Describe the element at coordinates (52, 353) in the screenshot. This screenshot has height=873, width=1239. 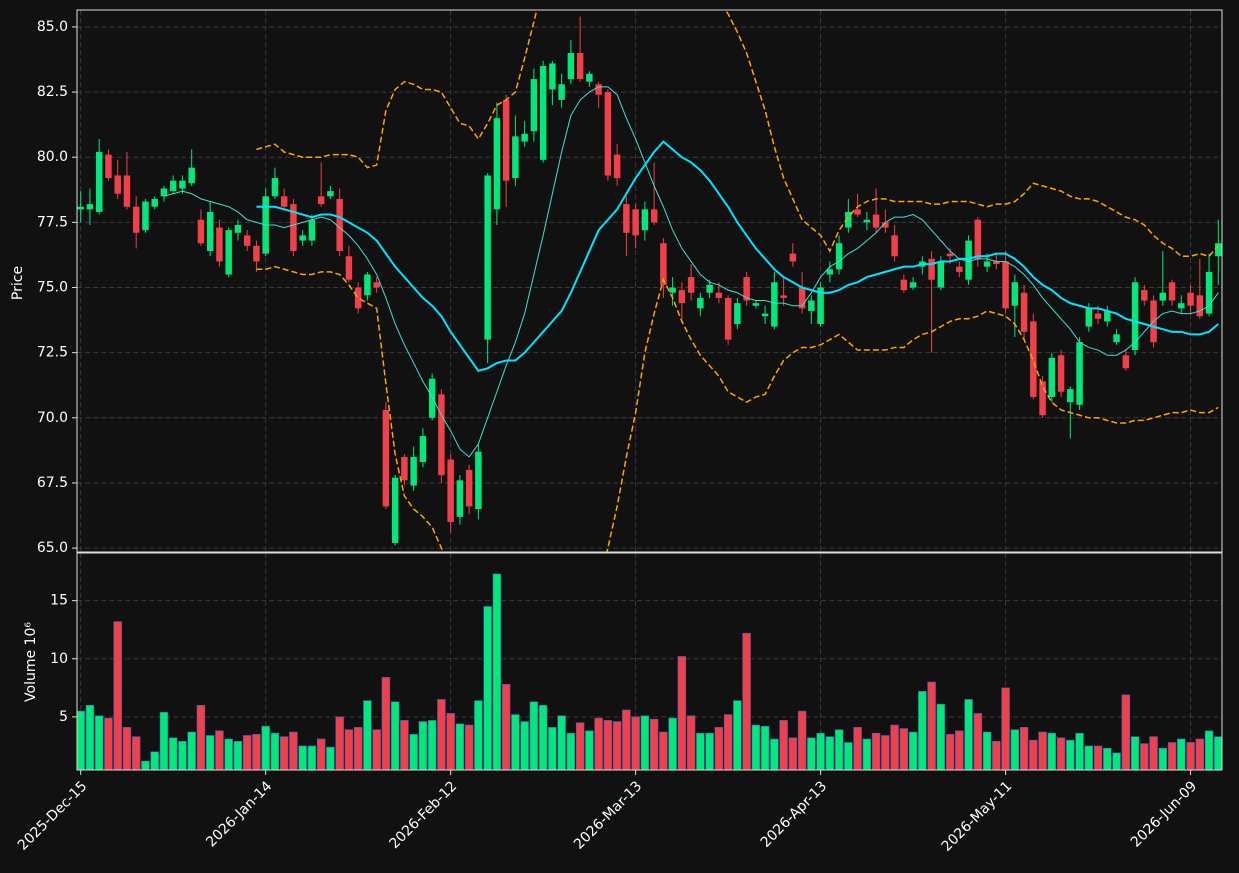
I see `y-tick-label: 72.5` at that location.